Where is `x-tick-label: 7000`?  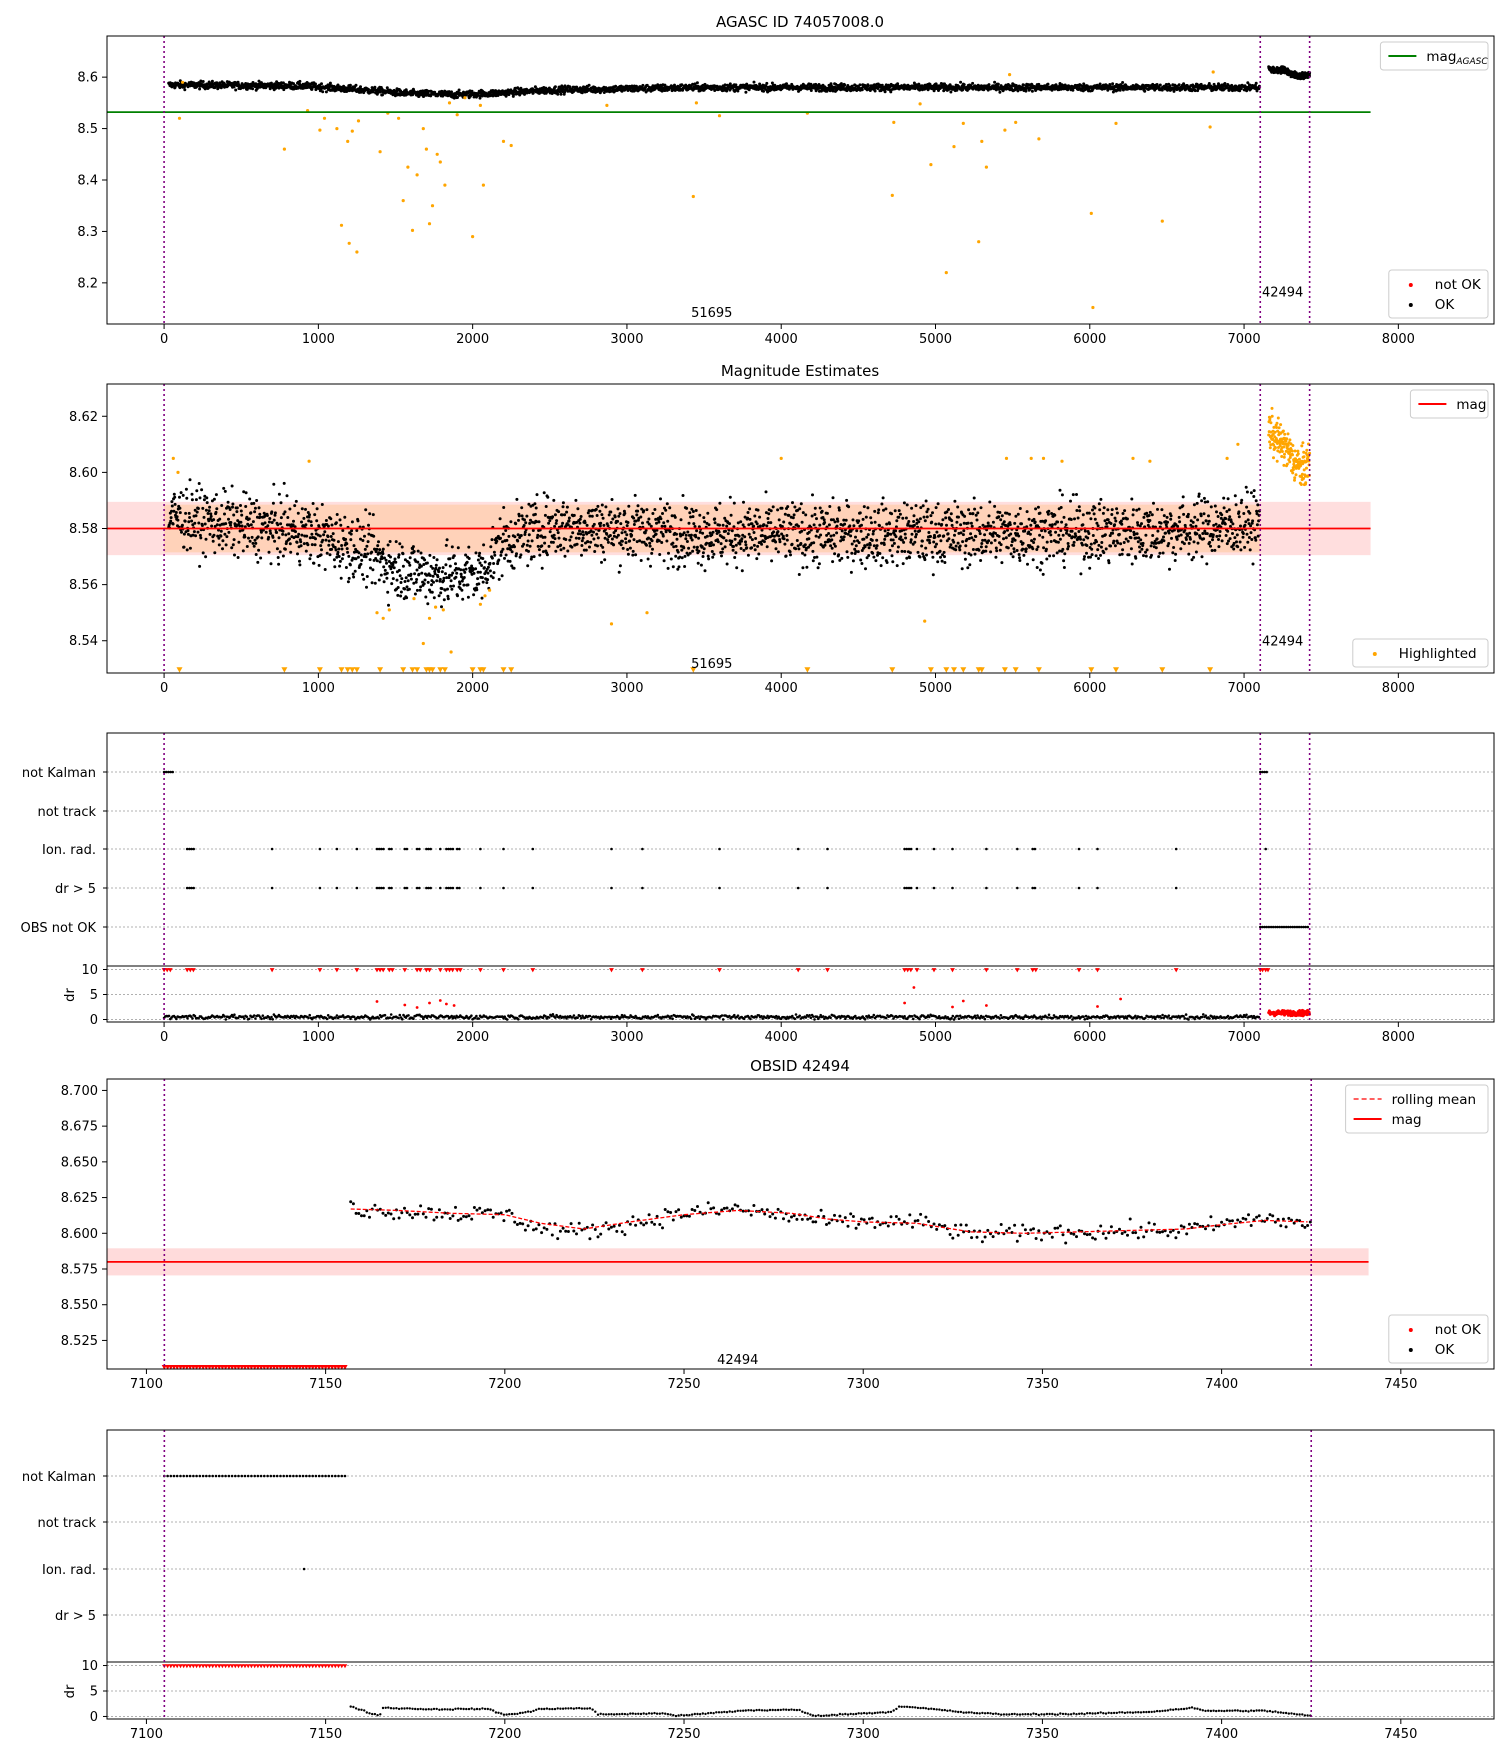 x-tick-label: 7000 is located at coordinates (1244, 339).